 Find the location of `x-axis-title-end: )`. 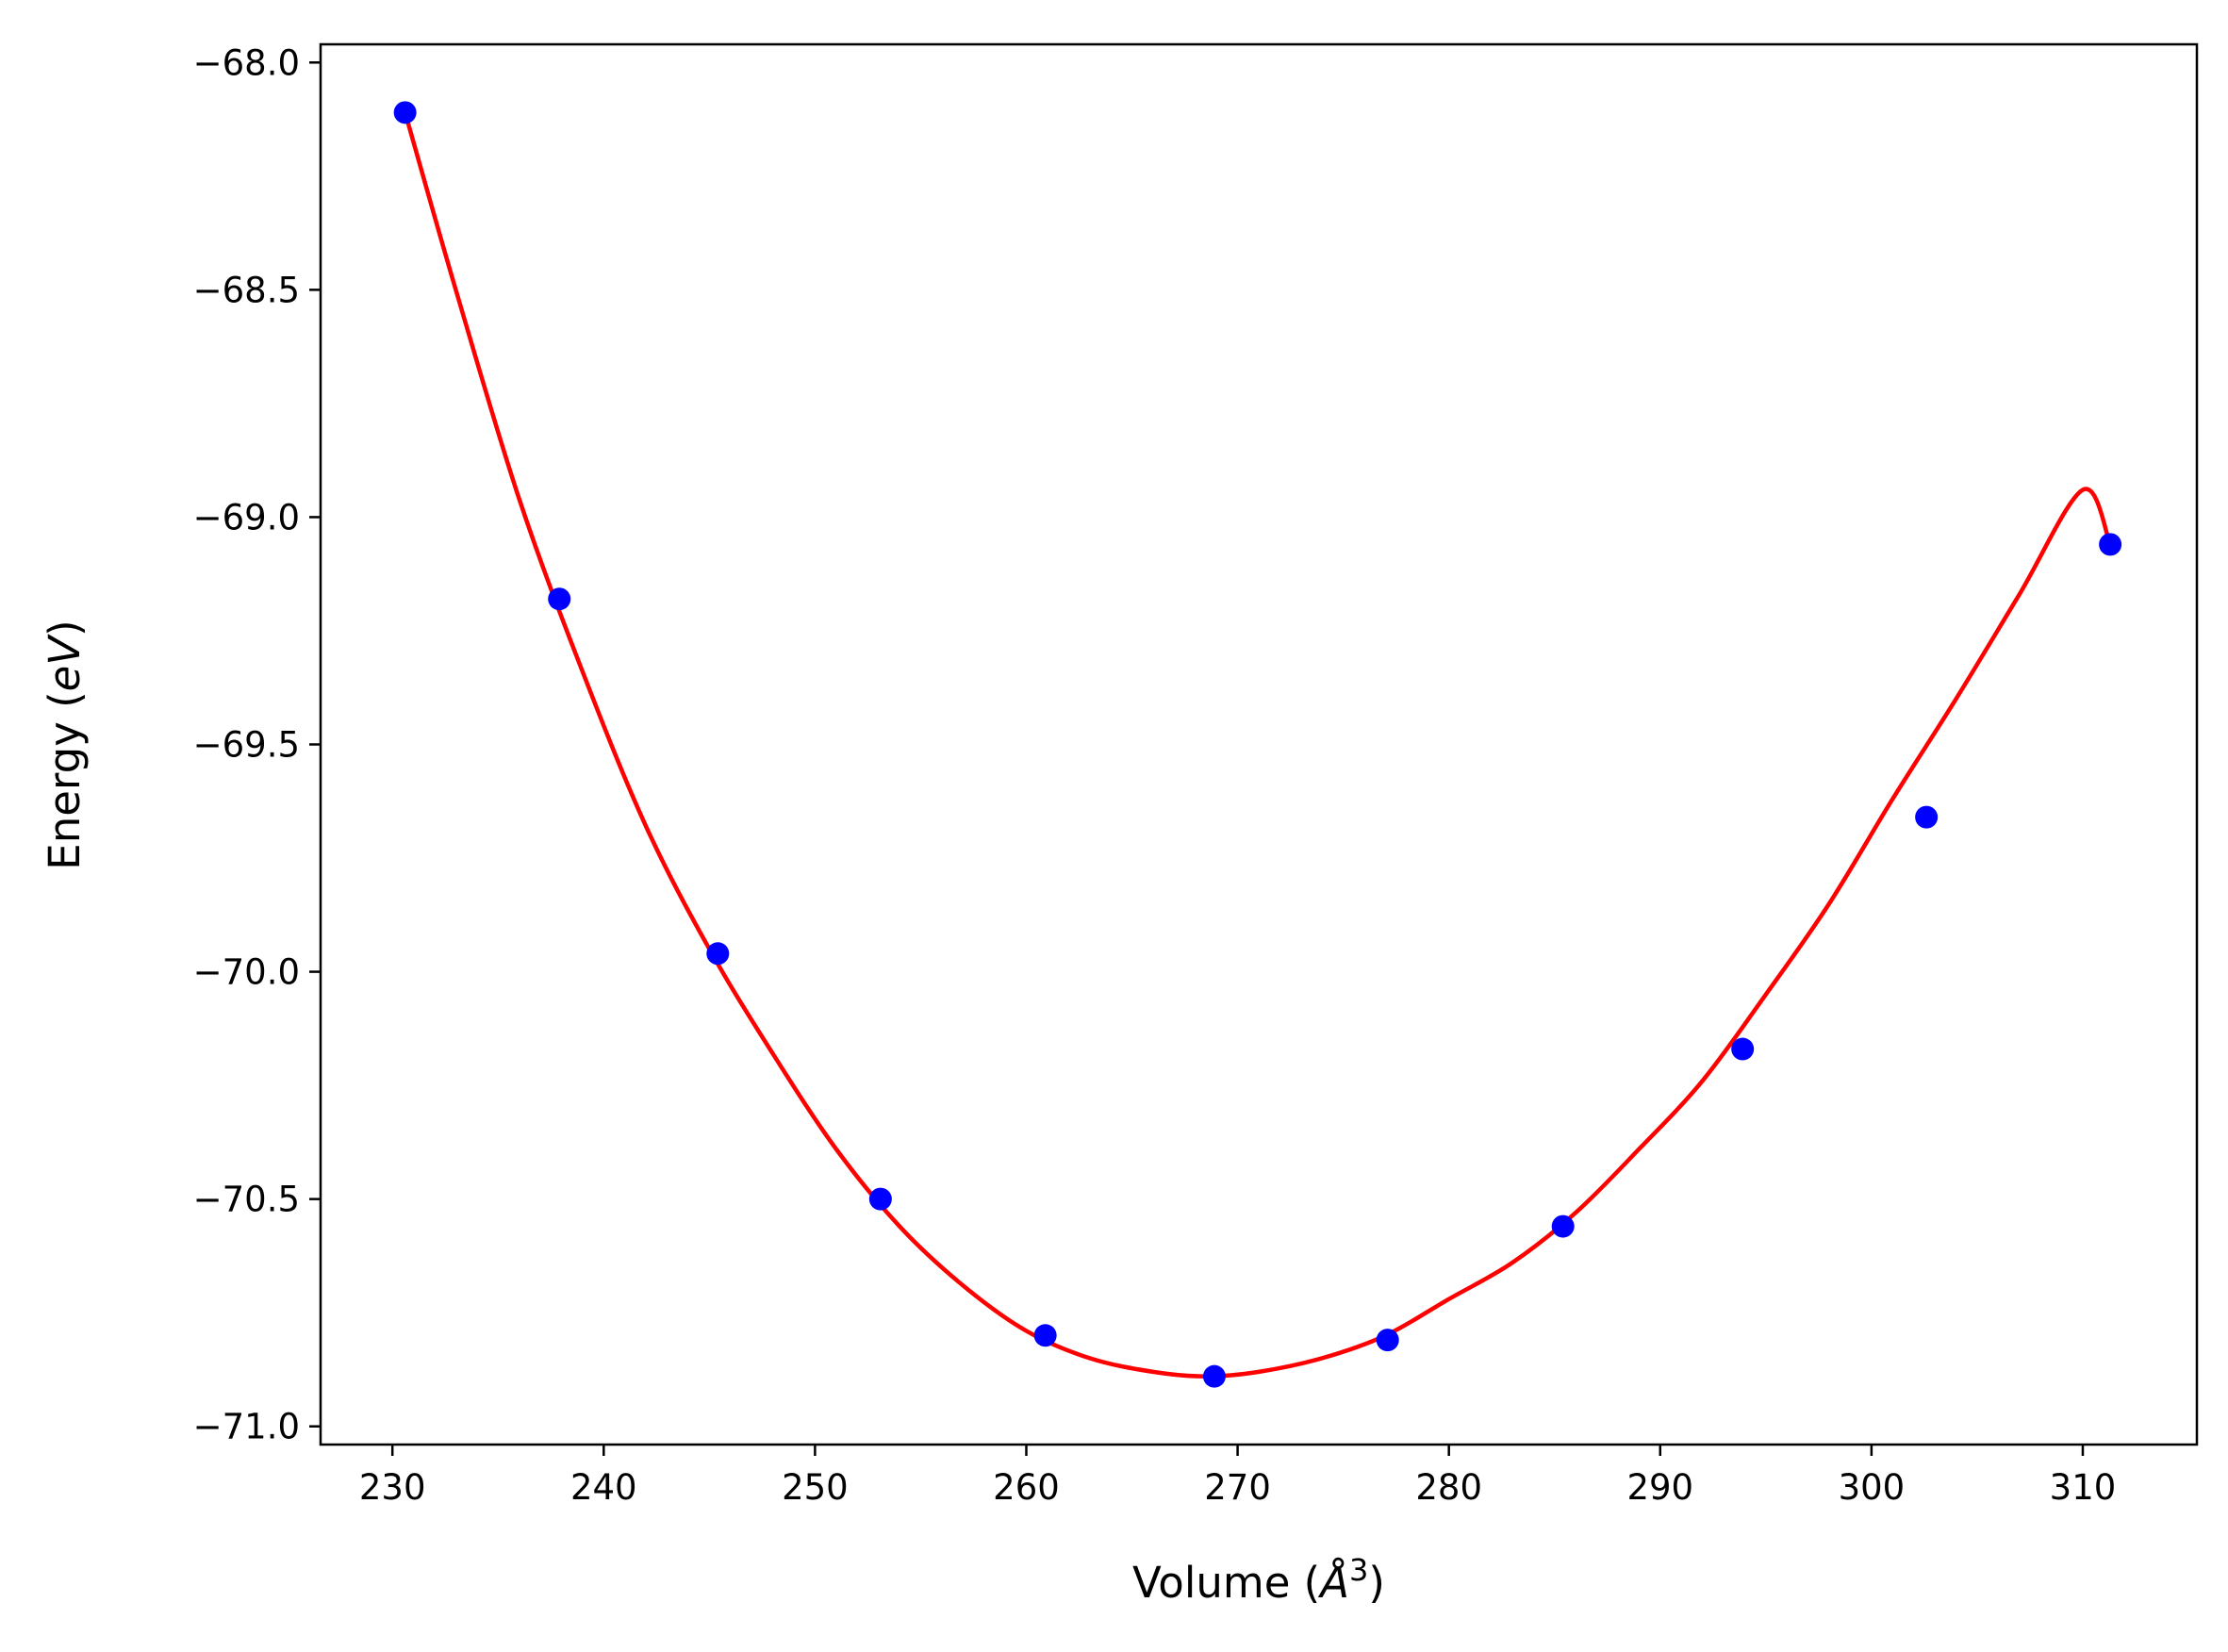

x-axis-title-end: ) is located at coordinates (1376, 1583).